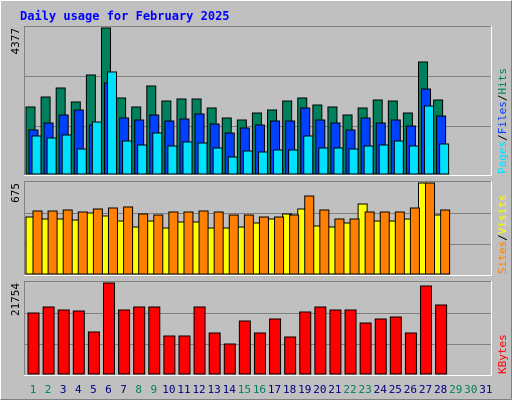 The width and height of the screenshot is (512, 405). I want to click on day-label-31: 31, so click(485, 389).